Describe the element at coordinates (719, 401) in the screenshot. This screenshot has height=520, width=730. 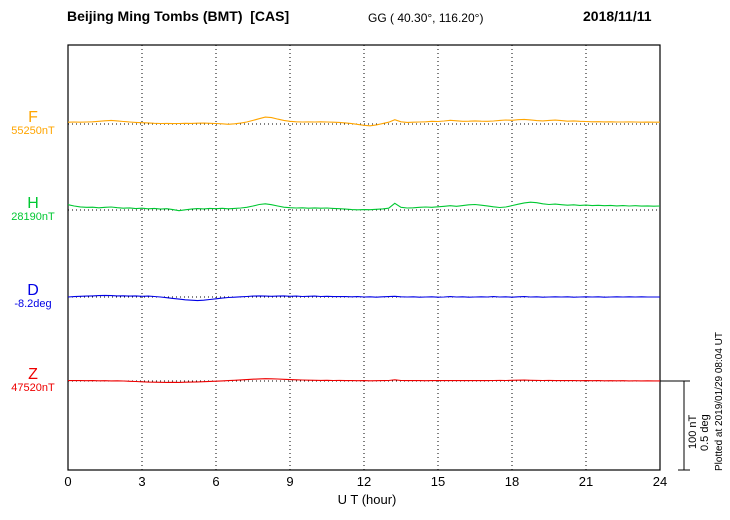
I see `plotted-at-note: Plotted at 2019/01/29 08:04 UT` at that location.